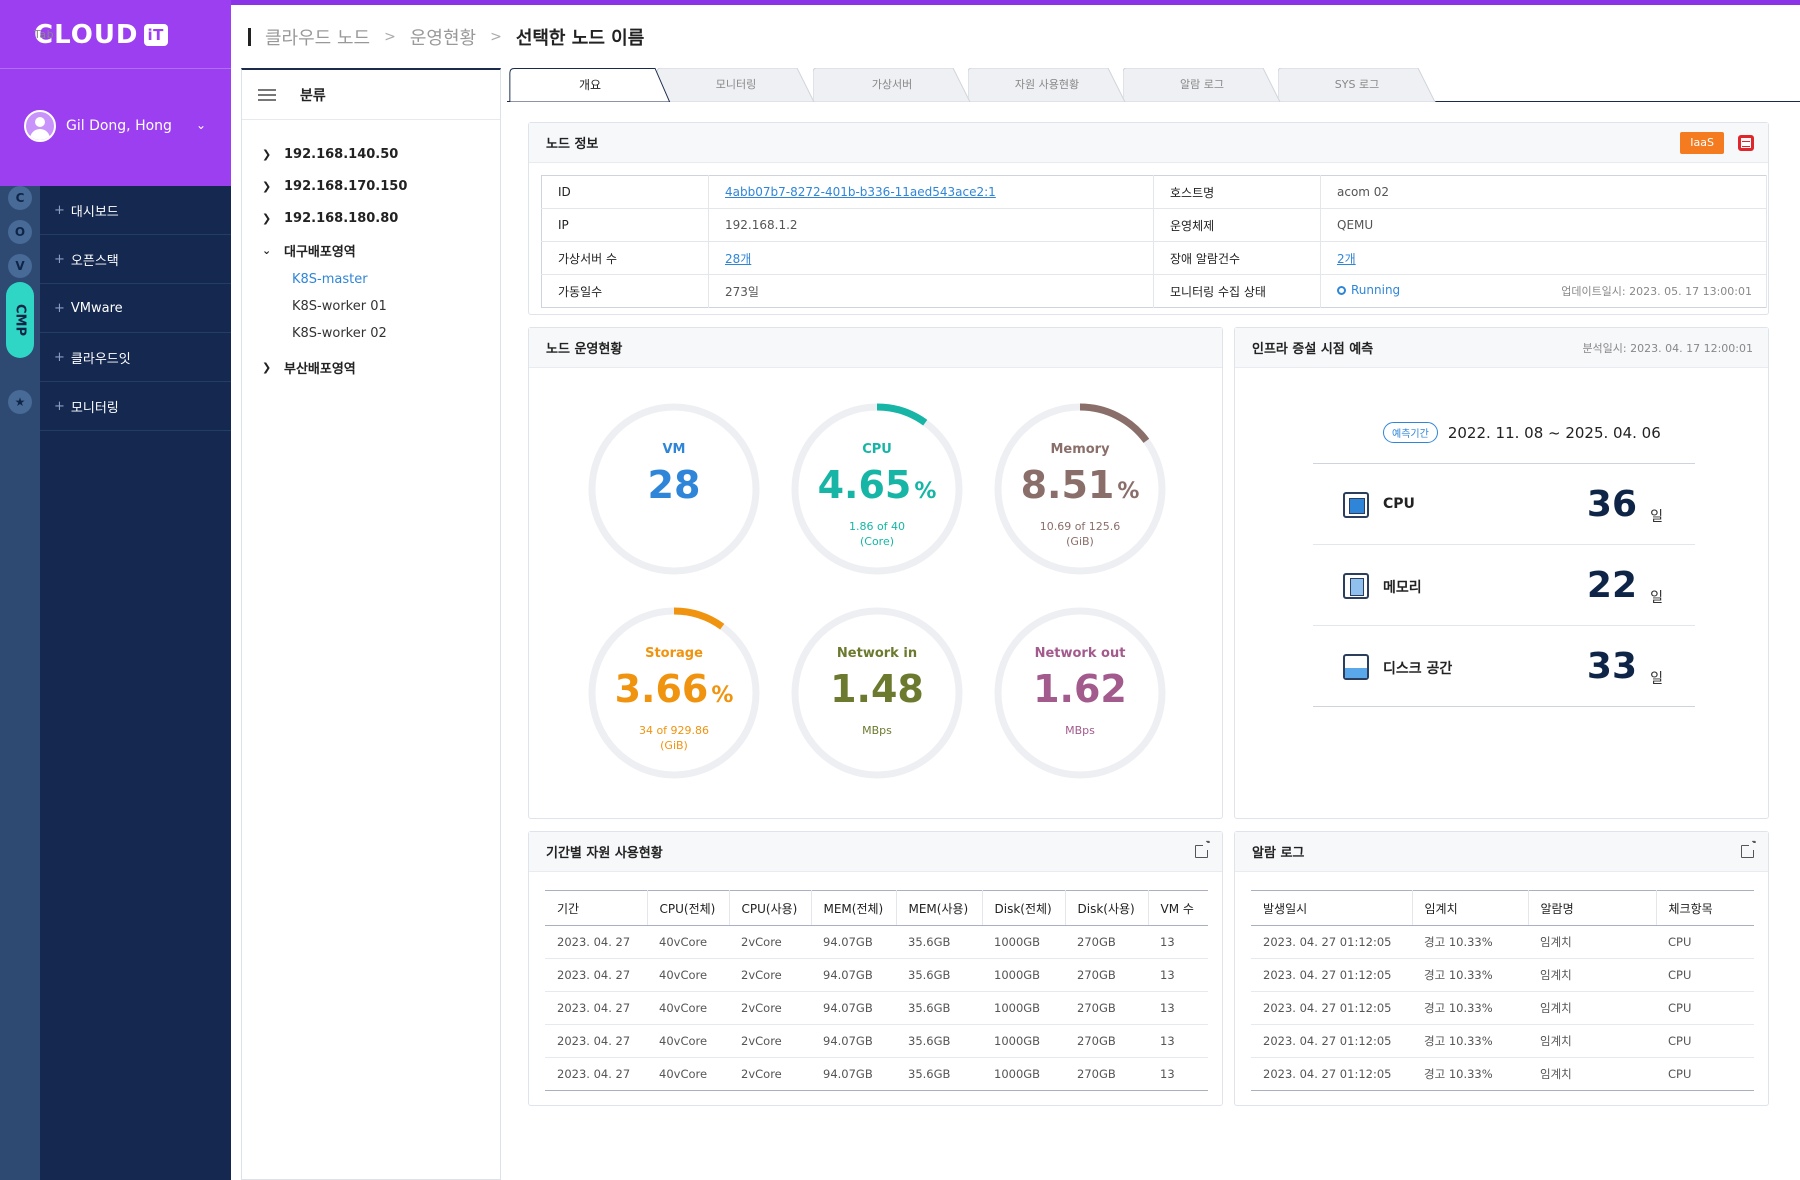 The height and width of the screenshot is (1180, 1800). I want to click on card-header: 인프라 증설 시점 예측 분석일시: 2023. 04. 17 12:00:01, so click(1501, 348).